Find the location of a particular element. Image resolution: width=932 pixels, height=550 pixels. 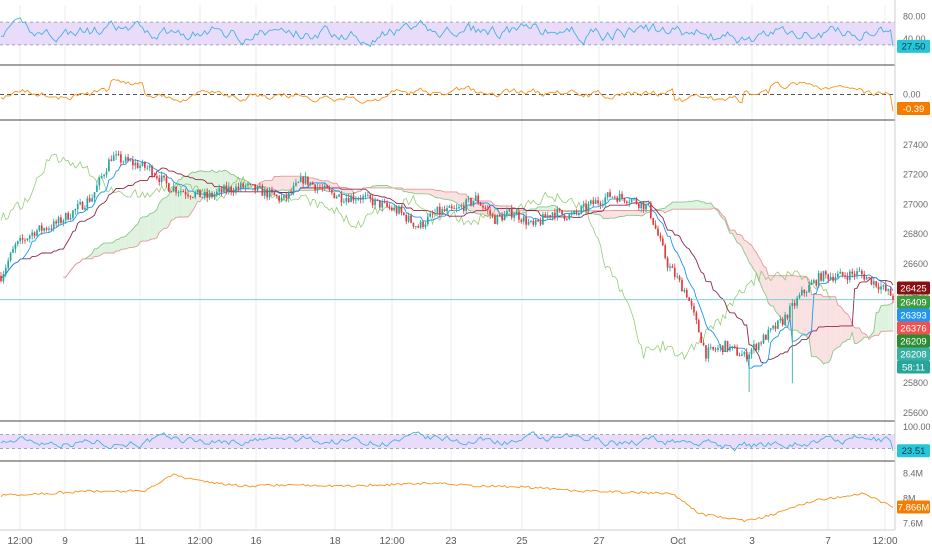

time-axis: 12:00 9 11 12:00 16 18 12:00 23 25 27 Oct 3 7 12:00 is located at coordinates (452, 541).